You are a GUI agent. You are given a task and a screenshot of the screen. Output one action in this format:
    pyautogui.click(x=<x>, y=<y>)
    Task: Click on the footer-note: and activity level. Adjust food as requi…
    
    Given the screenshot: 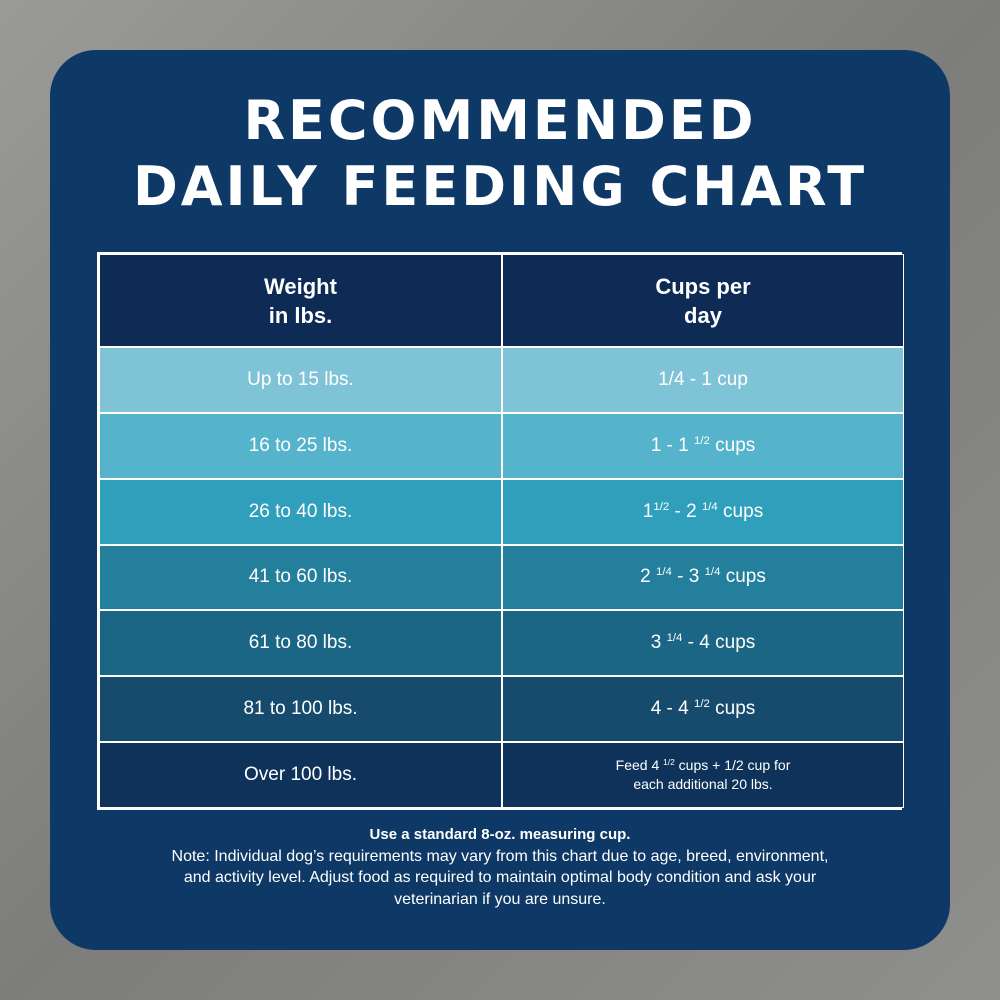 What is the action you would take?
    pyautogui.click(x=500, y=877)
    